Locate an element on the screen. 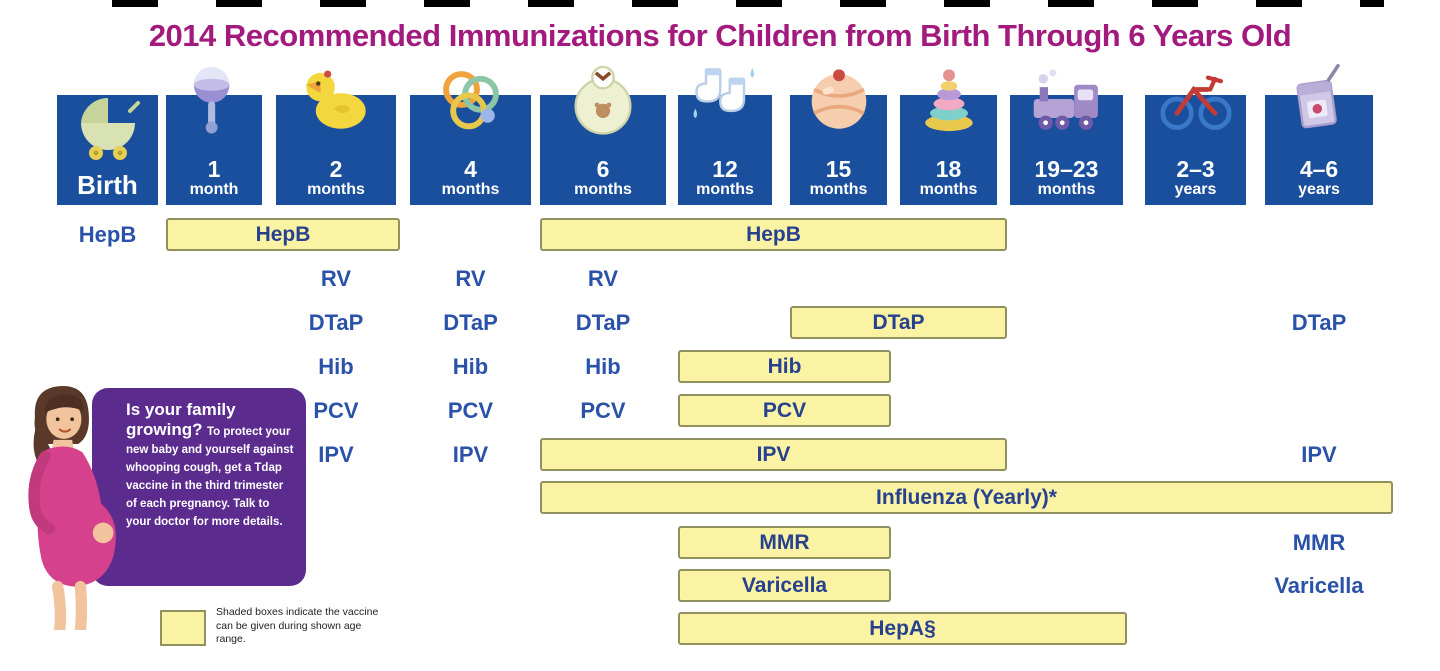 The height and width of the screenshot is (671, 1440). age-column-4m: 4 months is located at coordinates (470, 138).